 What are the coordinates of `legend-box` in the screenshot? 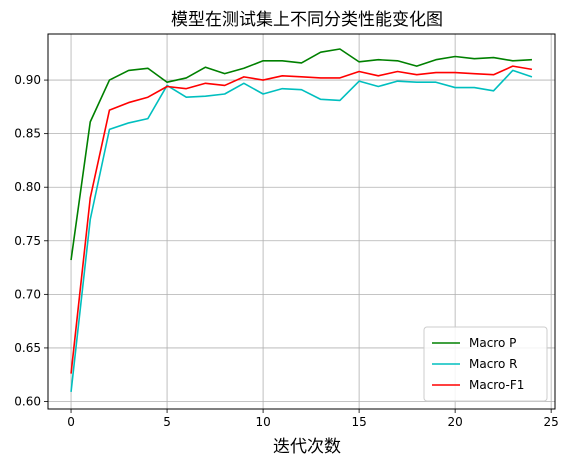 It's located at (485, 364).